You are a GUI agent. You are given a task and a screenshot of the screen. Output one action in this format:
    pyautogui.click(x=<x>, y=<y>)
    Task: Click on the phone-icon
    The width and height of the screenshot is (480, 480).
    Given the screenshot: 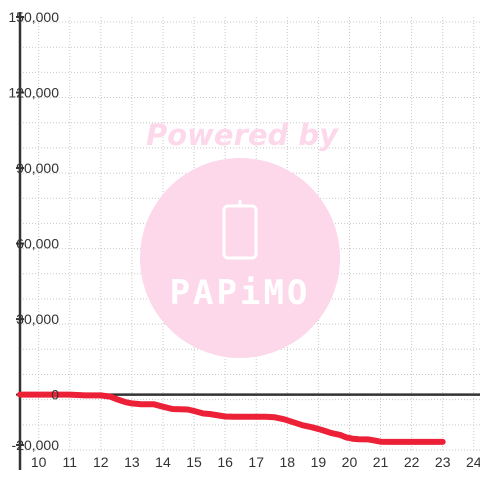 What is the action you would take?
    pyautogui.click(x=240, y=230)
    